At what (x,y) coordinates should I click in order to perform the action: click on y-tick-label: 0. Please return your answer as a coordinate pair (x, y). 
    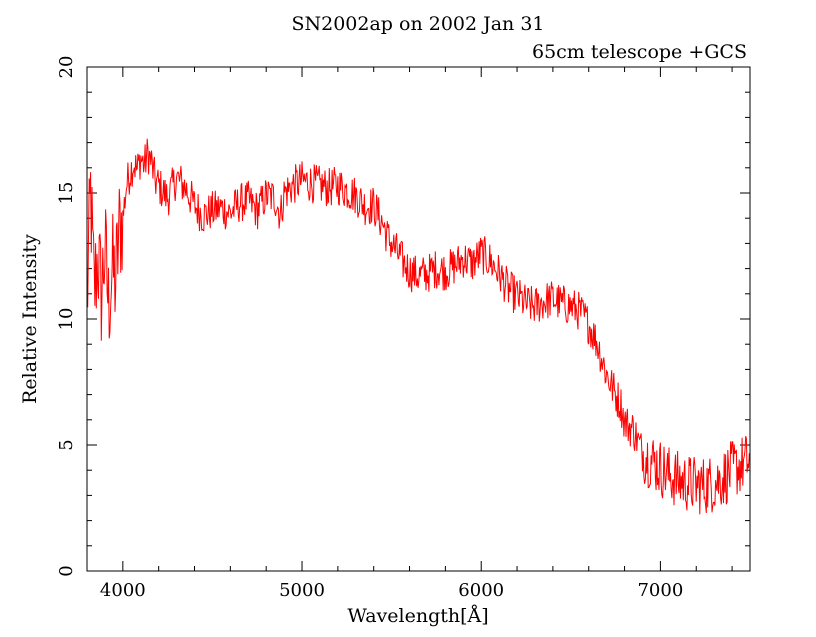
    Looking at the image, I should click on (66, 570).